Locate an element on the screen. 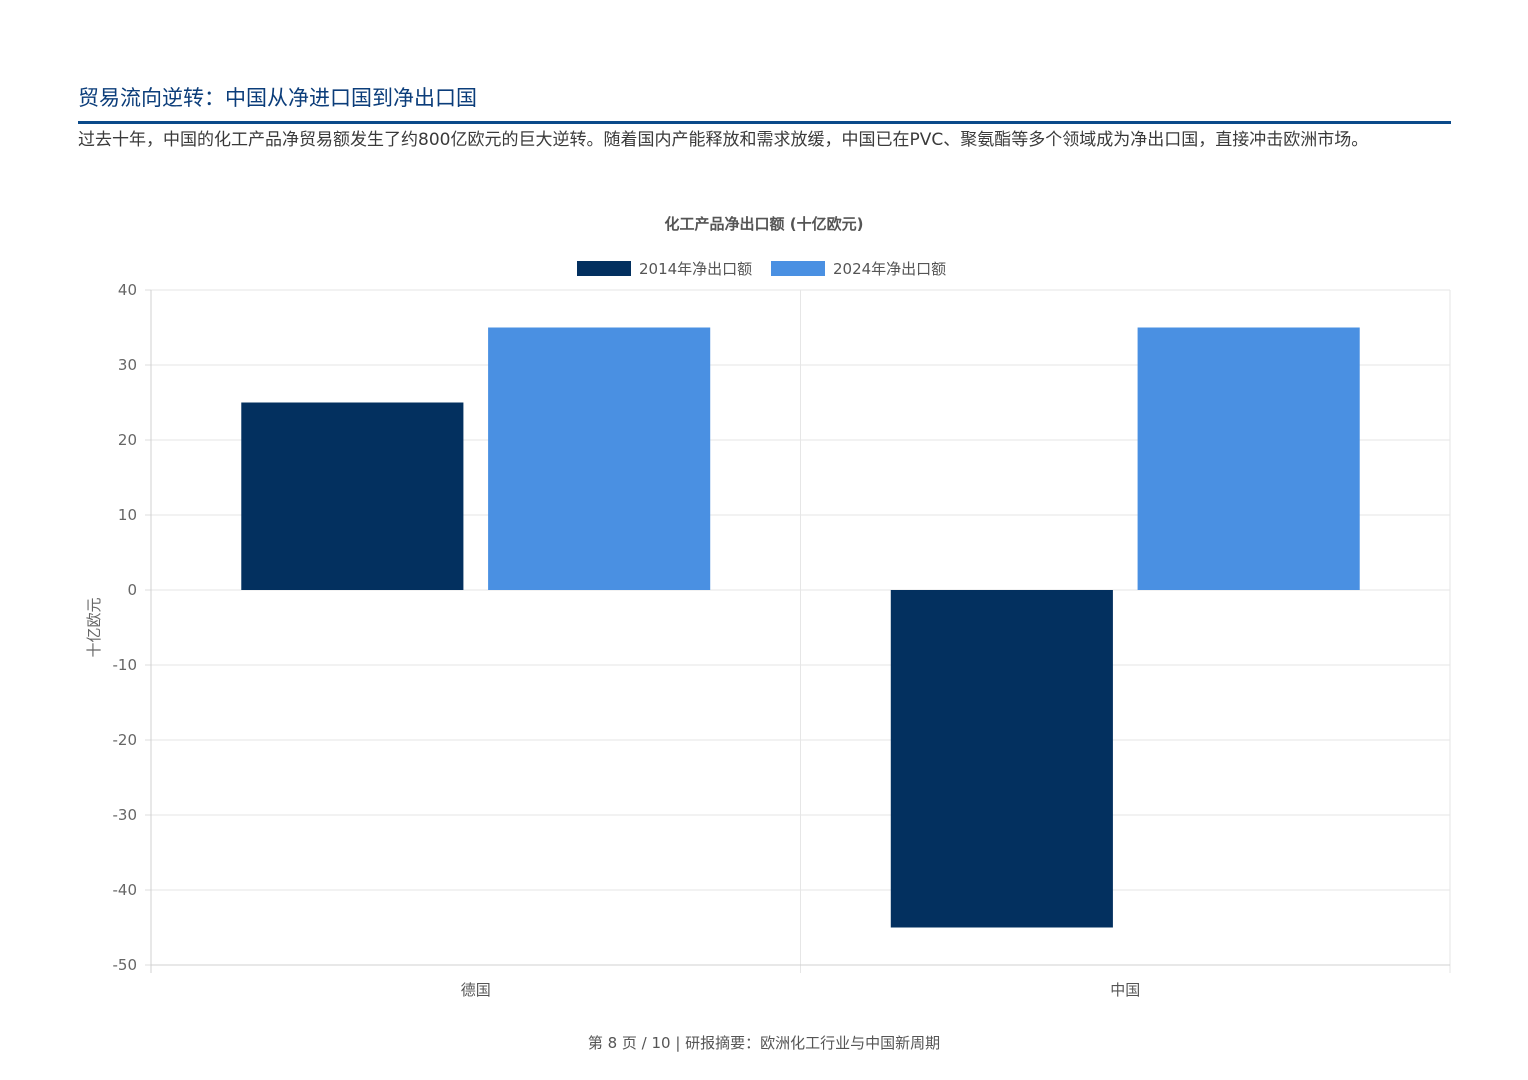 This screenshot has width=1528, height=1080. legend-label-1: 2014年净出口额 is located at coordinates (695, 269).